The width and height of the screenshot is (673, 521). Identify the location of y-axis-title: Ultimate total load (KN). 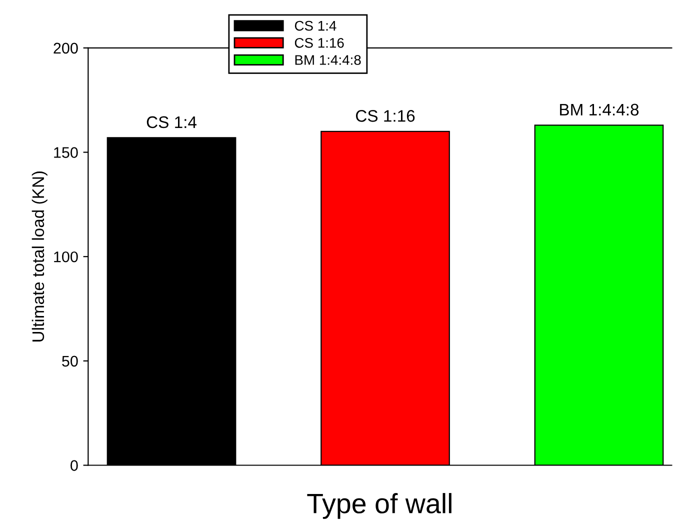
(40, 256).